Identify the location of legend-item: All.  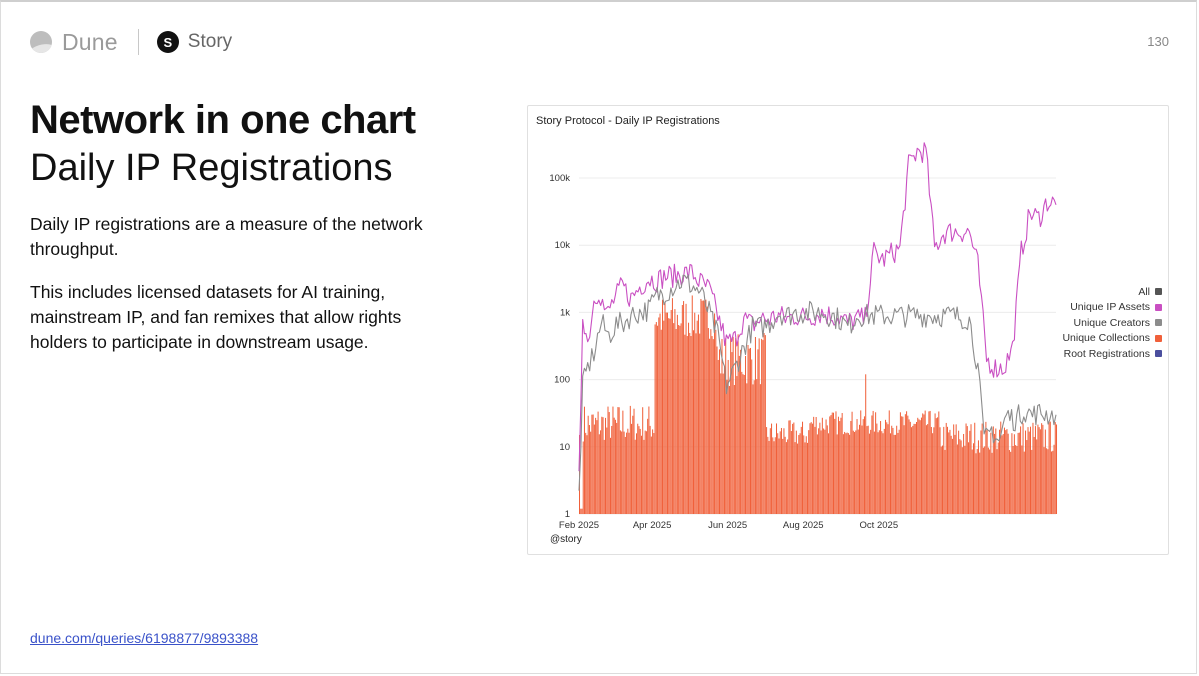
(1112, 292).